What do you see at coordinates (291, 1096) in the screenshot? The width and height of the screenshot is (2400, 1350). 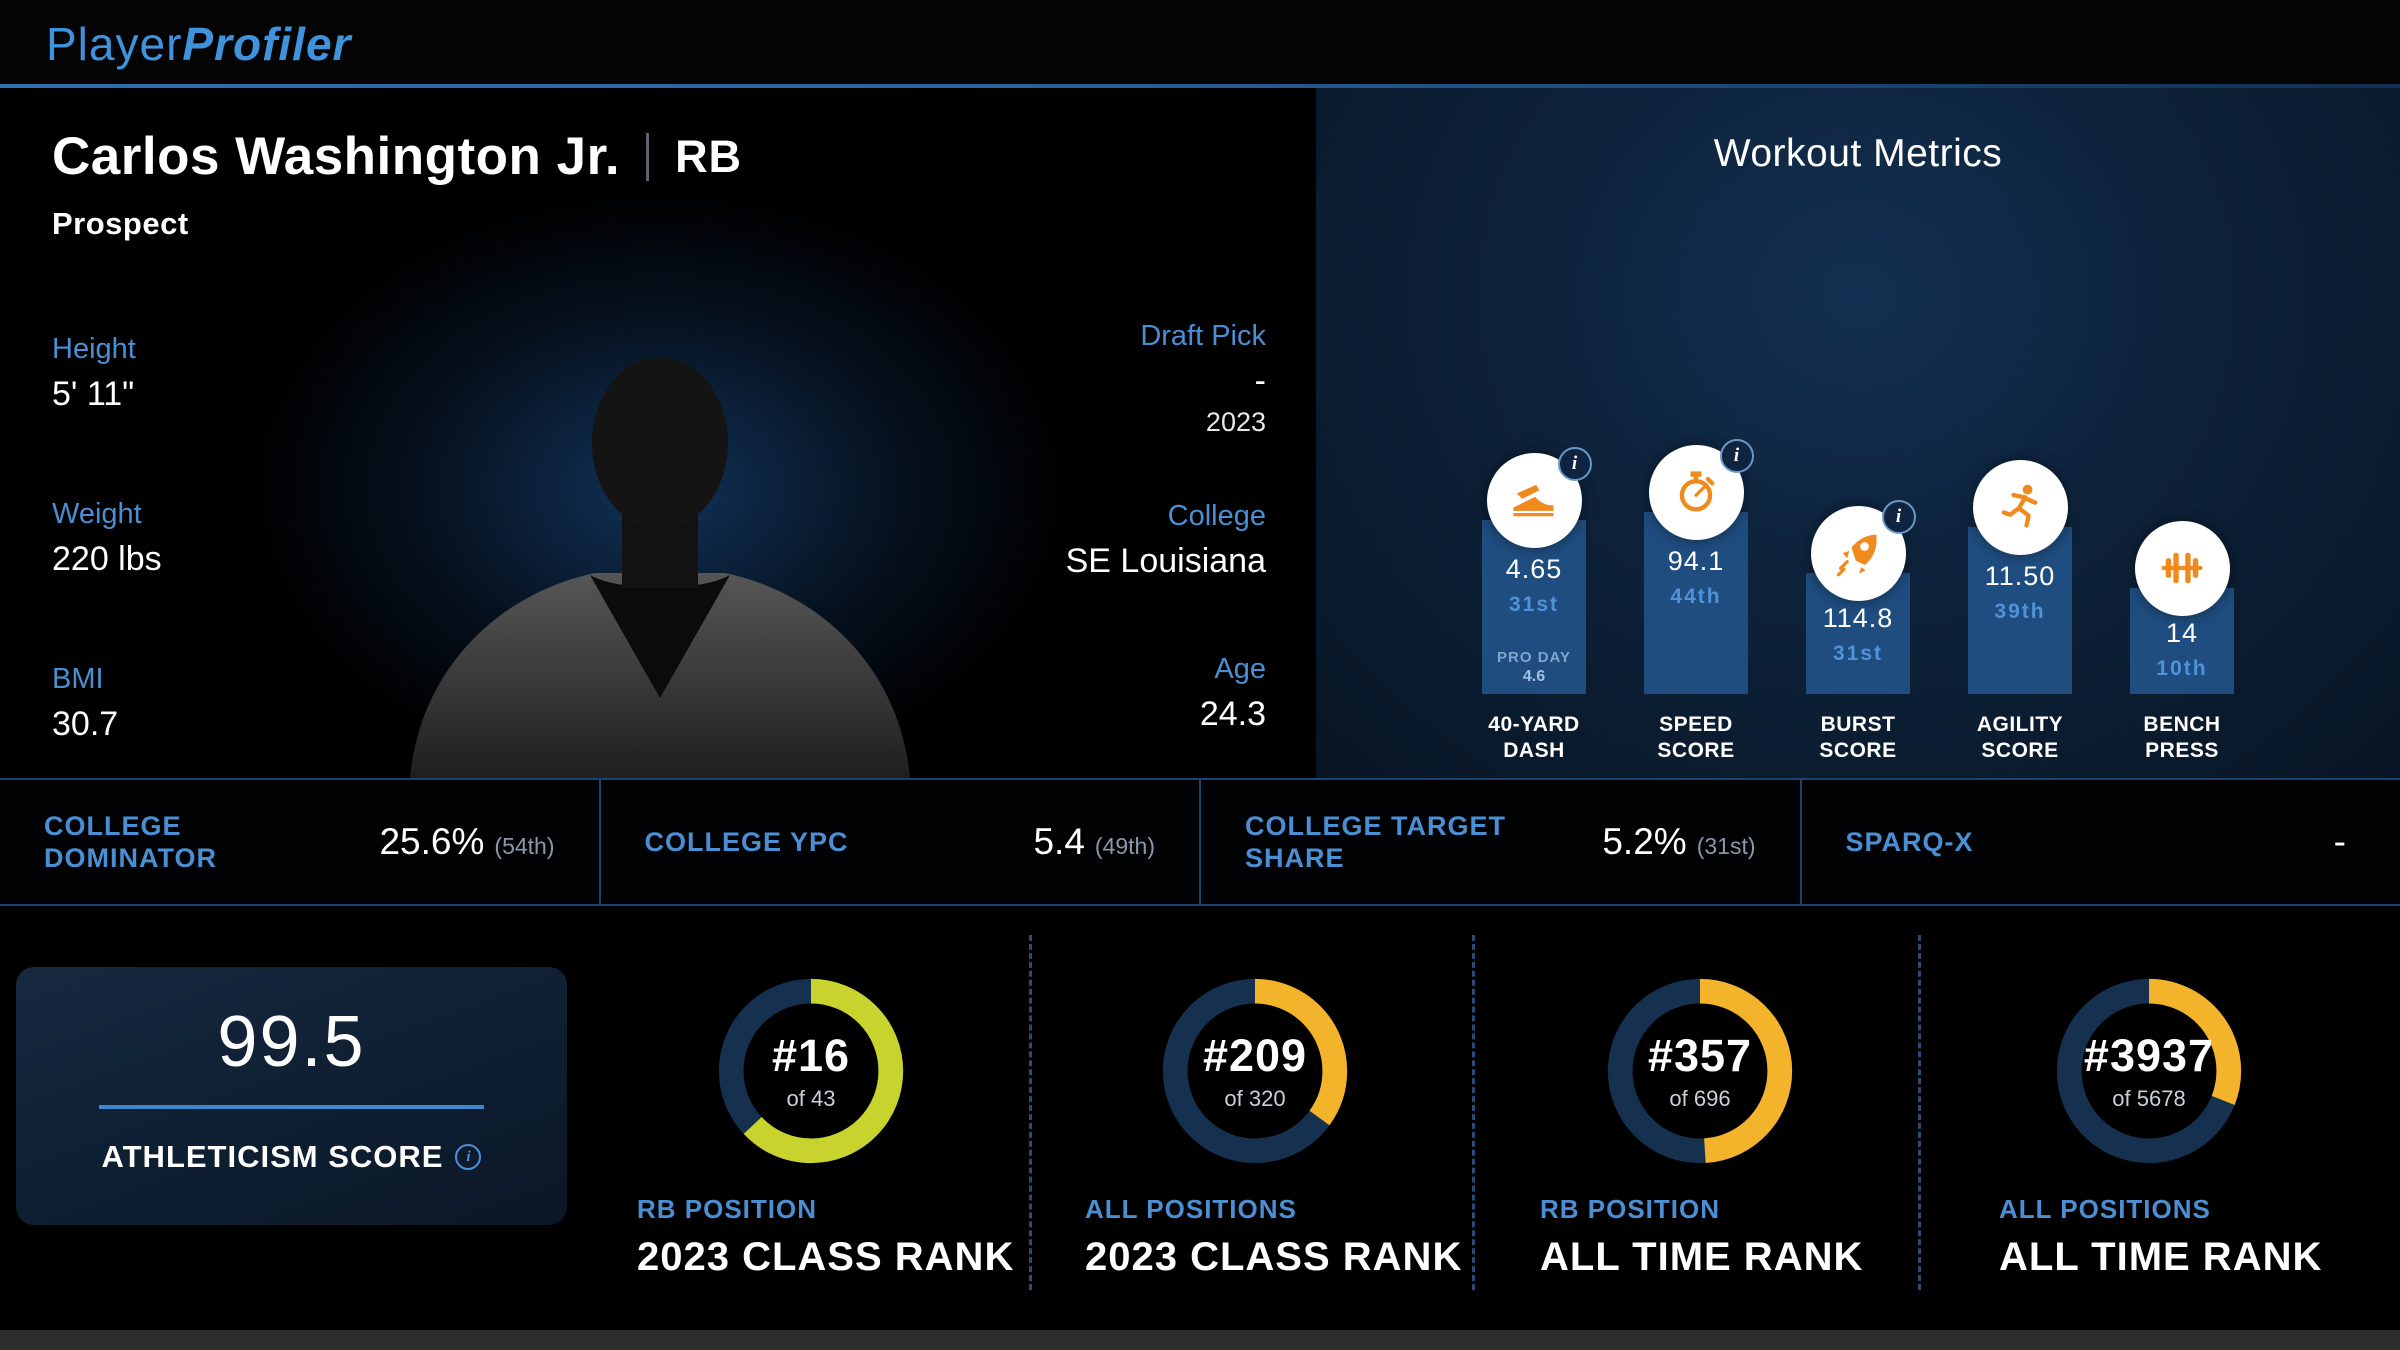 I see `athleticism-score-card: 99.5 ATHLETICISM SCORE i` at bounding box center [291, 1096].